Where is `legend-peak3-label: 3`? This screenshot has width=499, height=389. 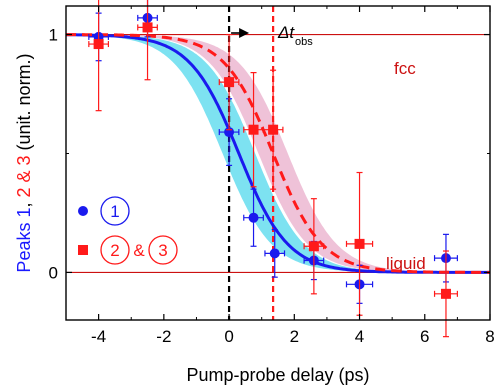
legend-peak3-label: 3 is located at coordinates (162, 250).